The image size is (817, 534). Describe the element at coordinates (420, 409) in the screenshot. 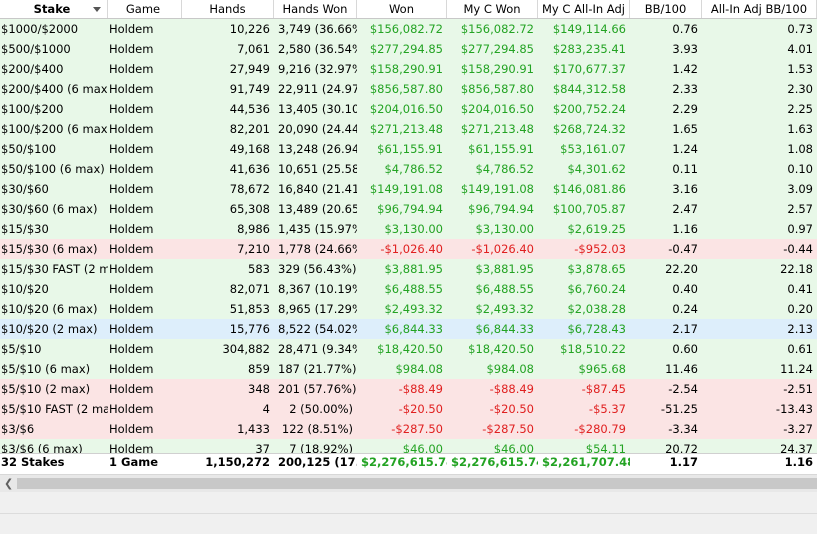

I see `row-won: -$20.50` at that location.